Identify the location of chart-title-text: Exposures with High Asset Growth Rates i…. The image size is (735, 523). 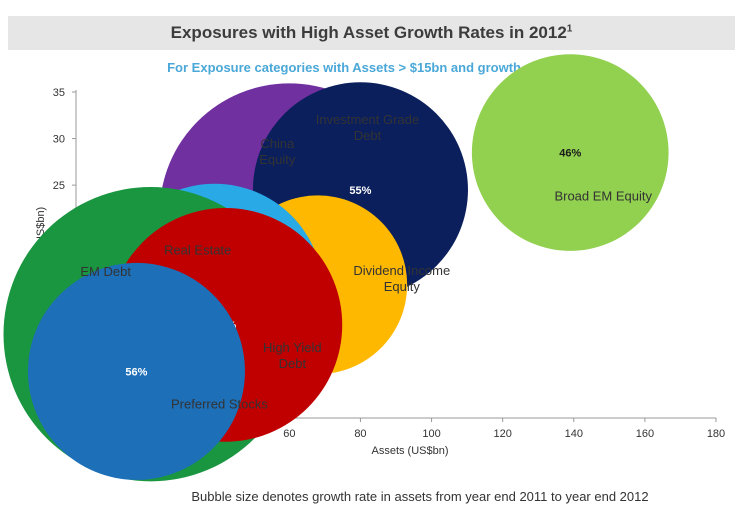
(368, 32).